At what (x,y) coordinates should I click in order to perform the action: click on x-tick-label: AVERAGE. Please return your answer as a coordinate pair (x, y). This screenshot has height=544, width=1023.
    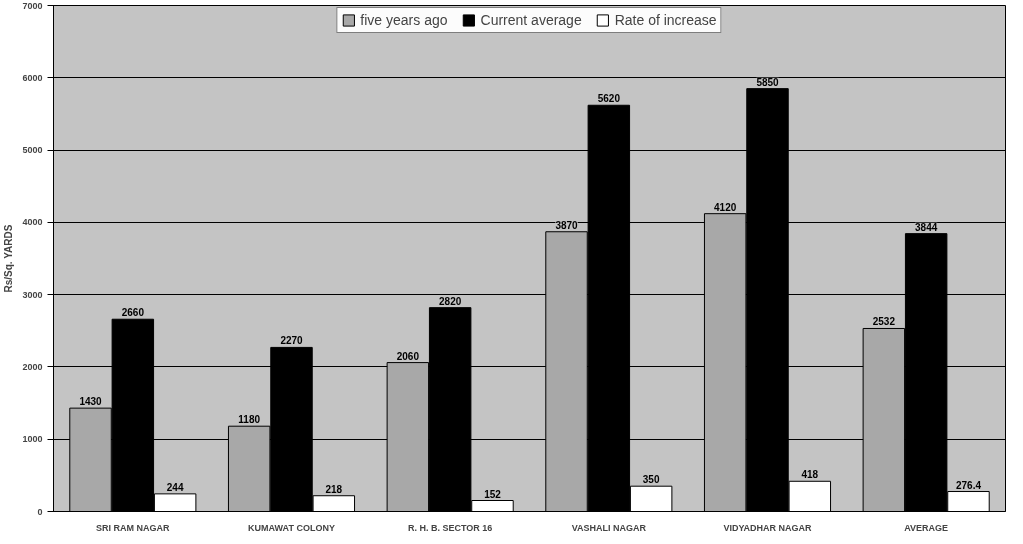
    Looking at the image, I should click on (926, 527).